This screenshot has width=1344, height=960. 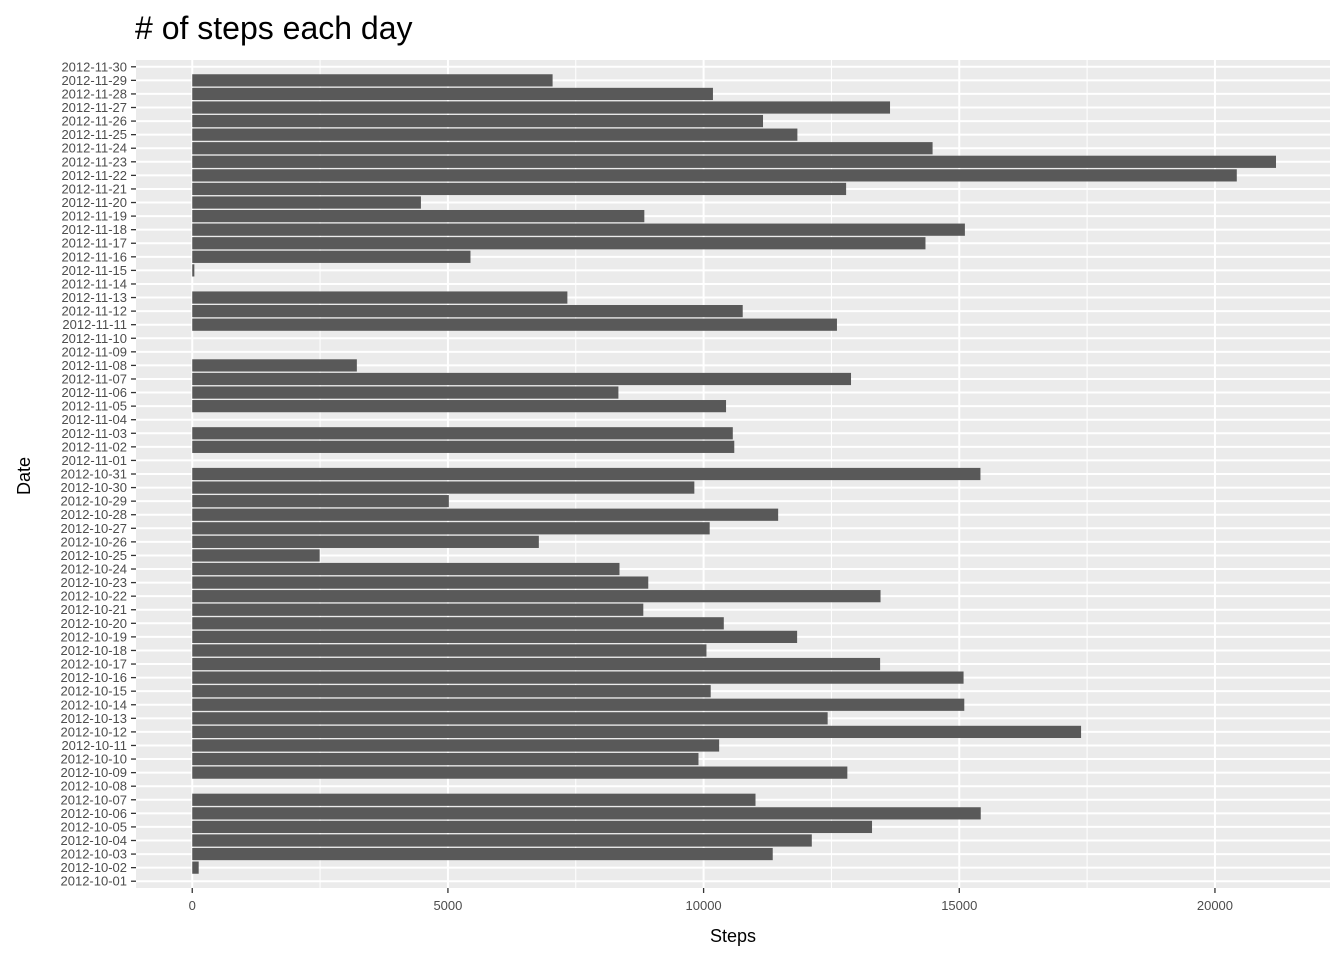 What do you see at coordinates (94, 636) in the screenshot?
I see `y-tick-label: 2012-10-19` at bounding box center [94, 636].